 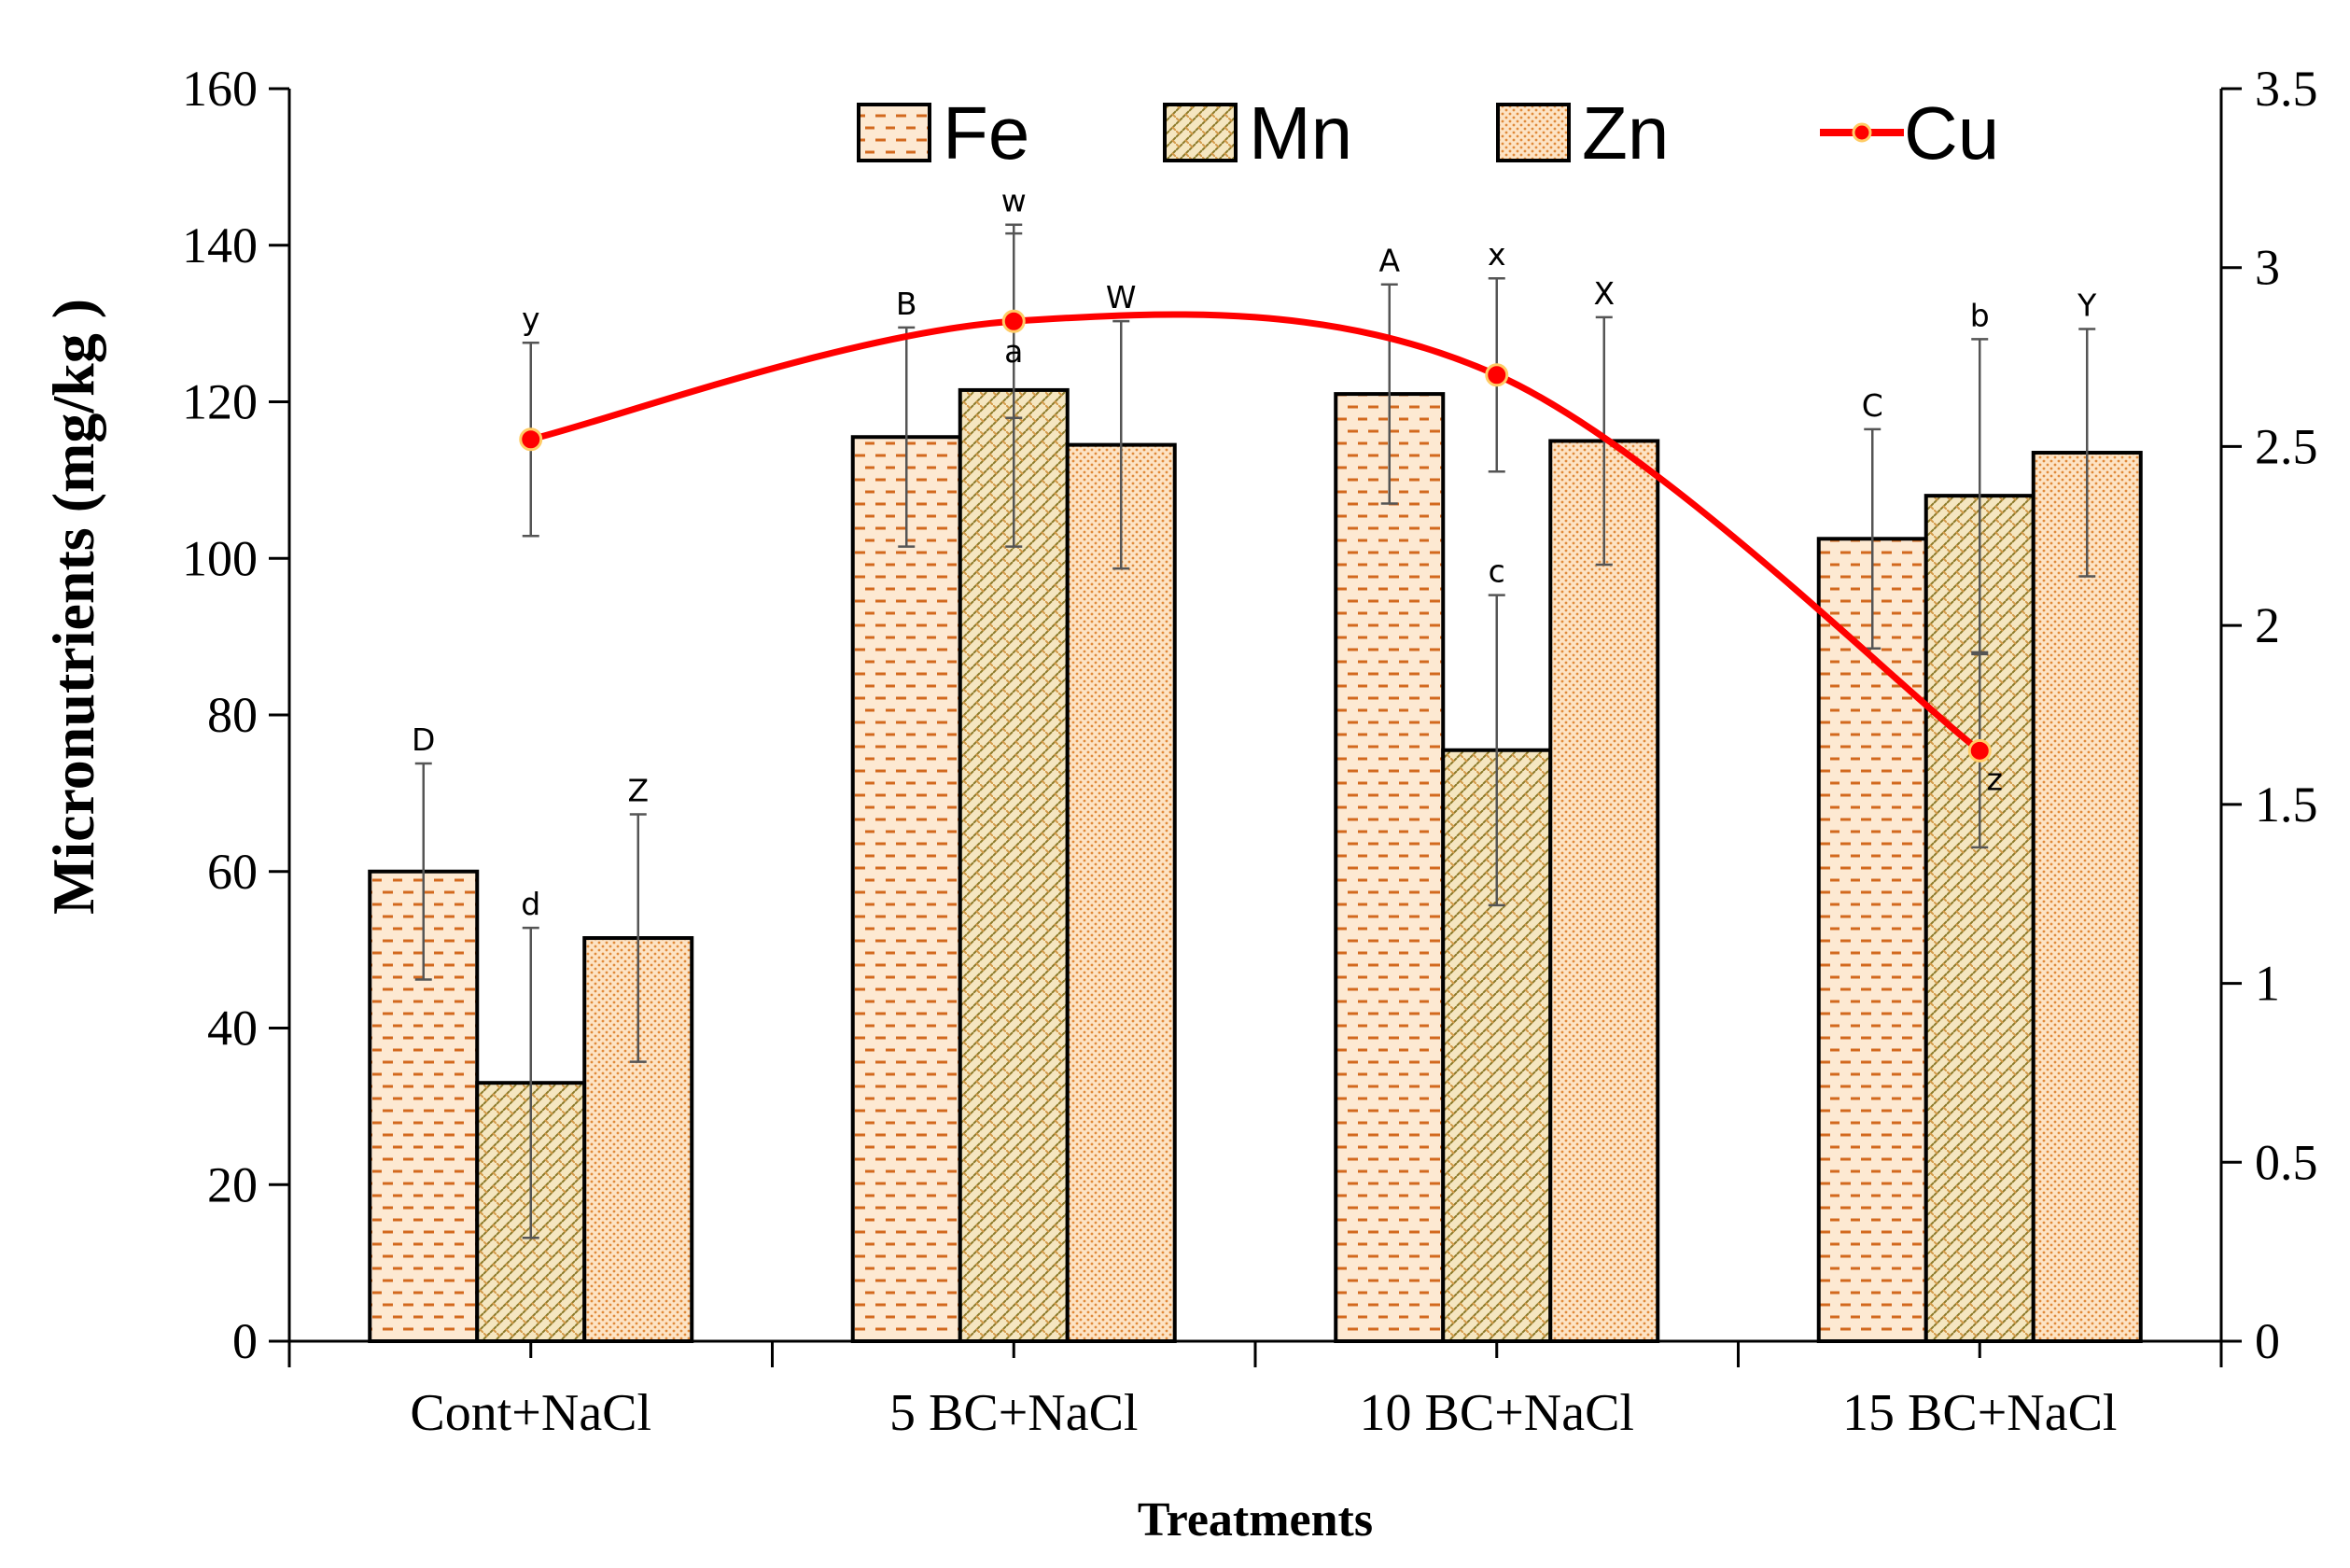 I want to click on sig-letter-mn: d, so click(x=531, y=904).